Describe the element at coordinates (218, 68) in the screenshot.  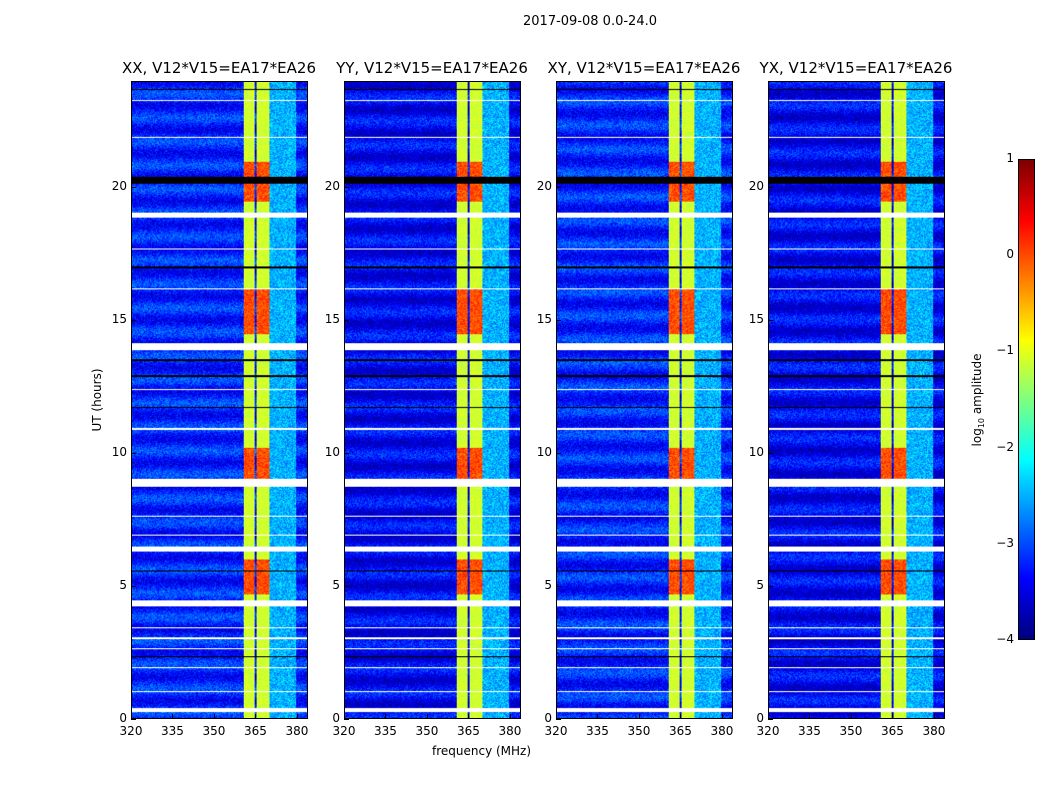
I see `panel-title: XX, V12*V15=EA17*EA26` at that location.